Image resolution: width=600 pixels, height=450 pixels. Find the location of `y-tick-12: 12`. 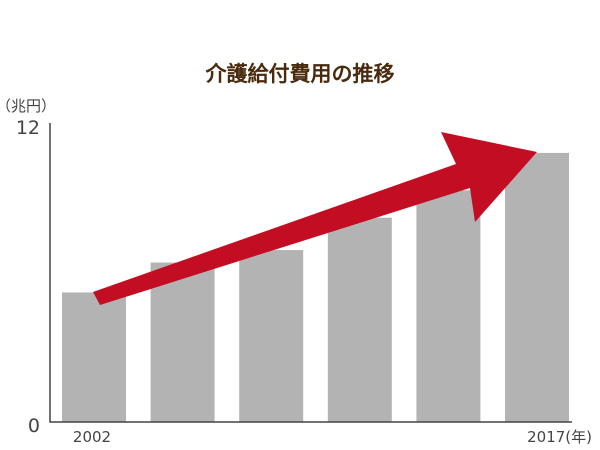

y-tick-12: 12 is located at coordinates (28, 128).